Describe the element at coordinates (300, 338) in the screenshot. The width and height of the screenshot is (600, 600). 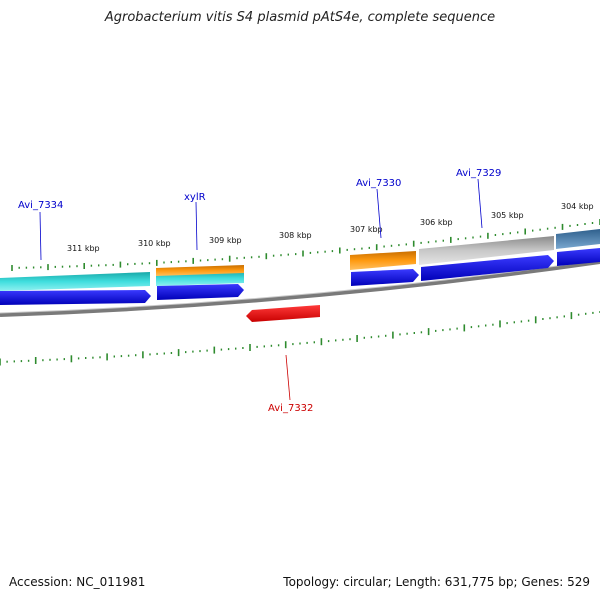
I see `inner-scale-ticks` at that location.